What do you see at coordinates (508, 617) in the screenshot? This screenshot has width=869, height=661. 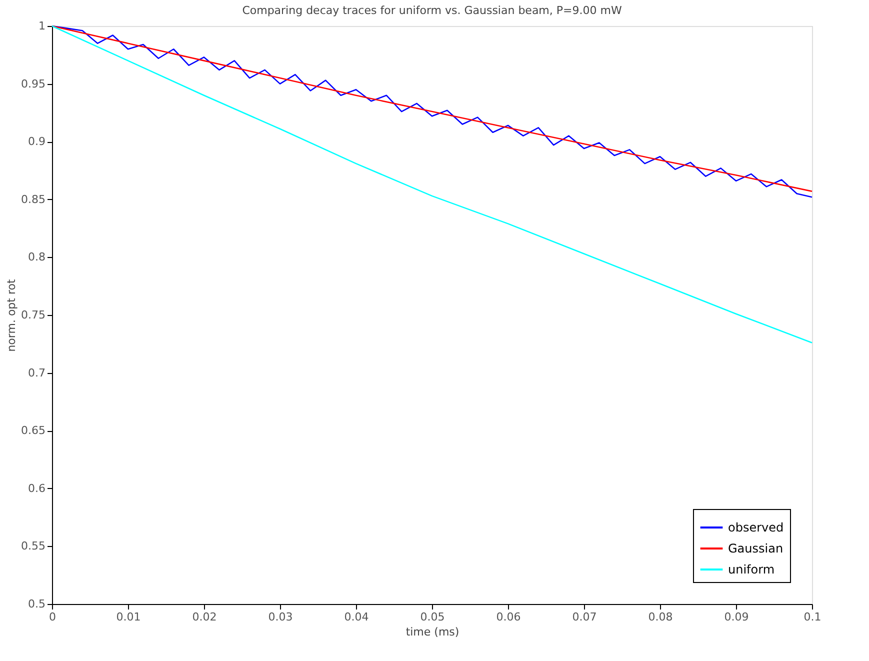 I see `x-tick-label: 0.06` at bounding box center [508, 617].